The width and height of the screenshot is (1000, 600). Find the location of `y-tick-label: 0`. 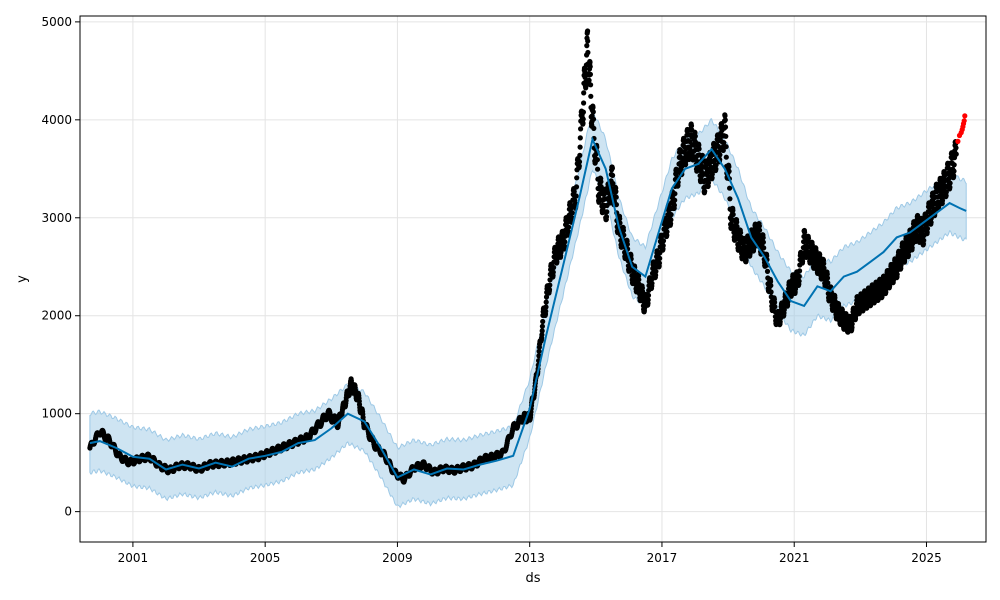

y-tick-label: 0 is located at coordinates (68, 512).